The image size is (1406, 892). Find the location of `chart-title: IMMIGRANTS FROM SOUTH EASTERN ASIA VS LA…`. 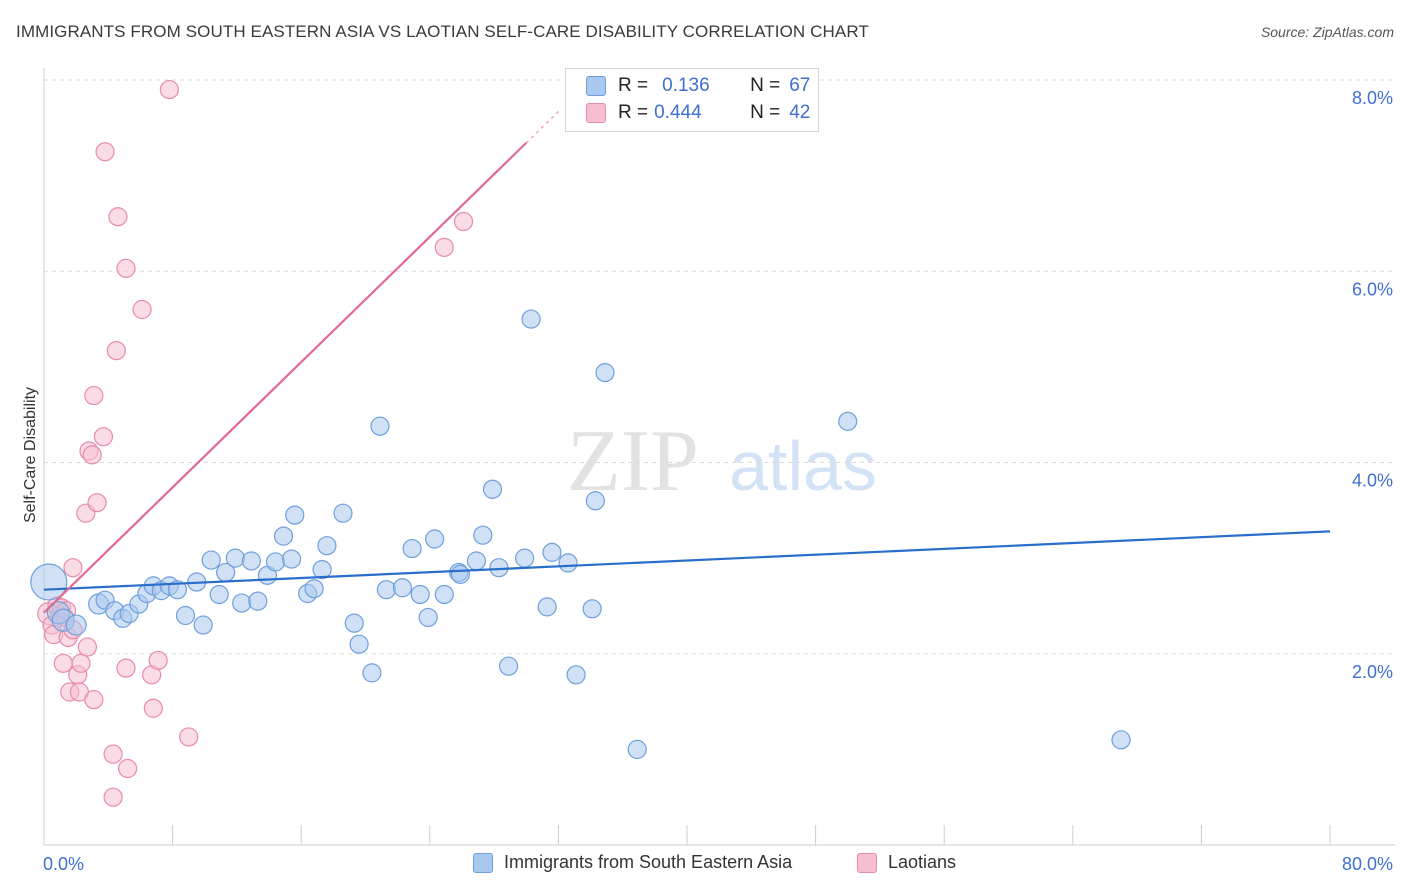

chart-title: IMMIGRANTS FROM SOUTH EASTERN ASIA VS LA… is located at coordinates (442, 31).